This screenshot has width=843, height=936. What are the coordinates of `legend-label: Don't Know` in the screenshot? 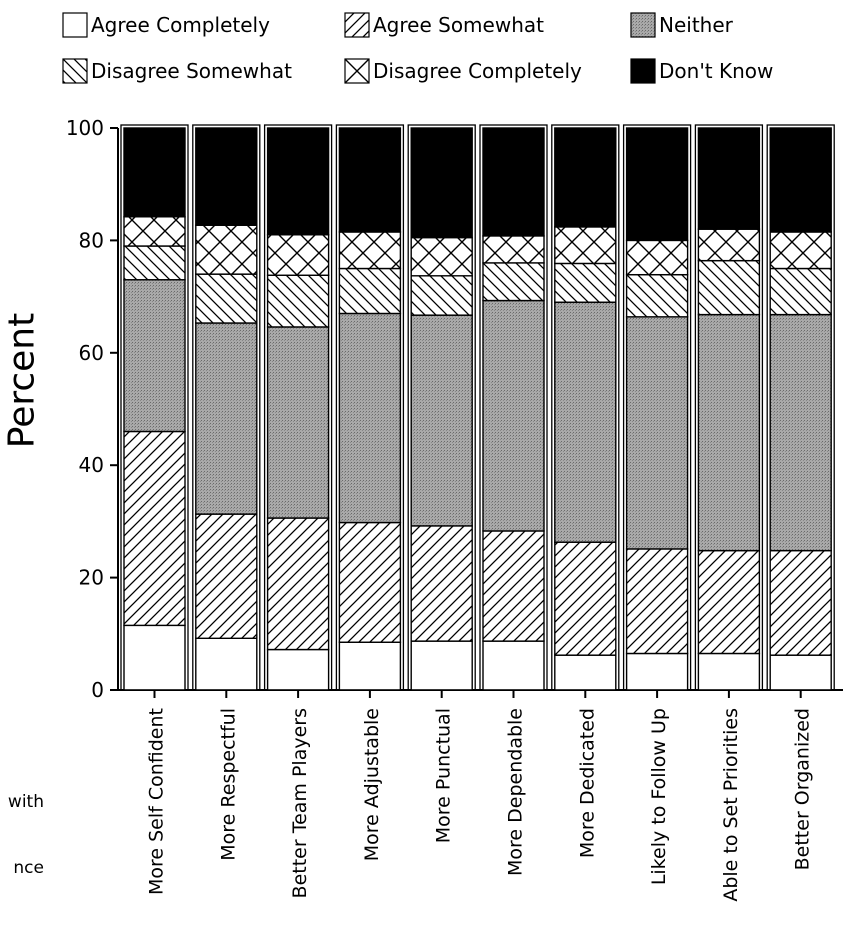 It's located at (716, 71).